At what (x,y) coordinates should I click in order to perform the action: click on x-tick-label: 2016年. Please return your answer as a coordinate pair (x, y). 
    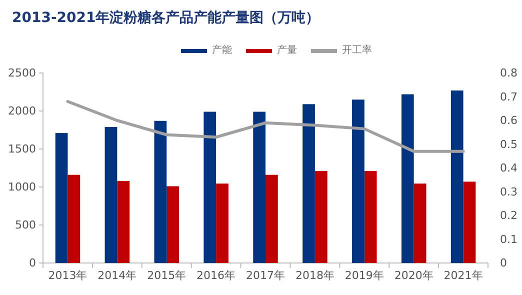
    Looking at the image, I should click on (216, 275).